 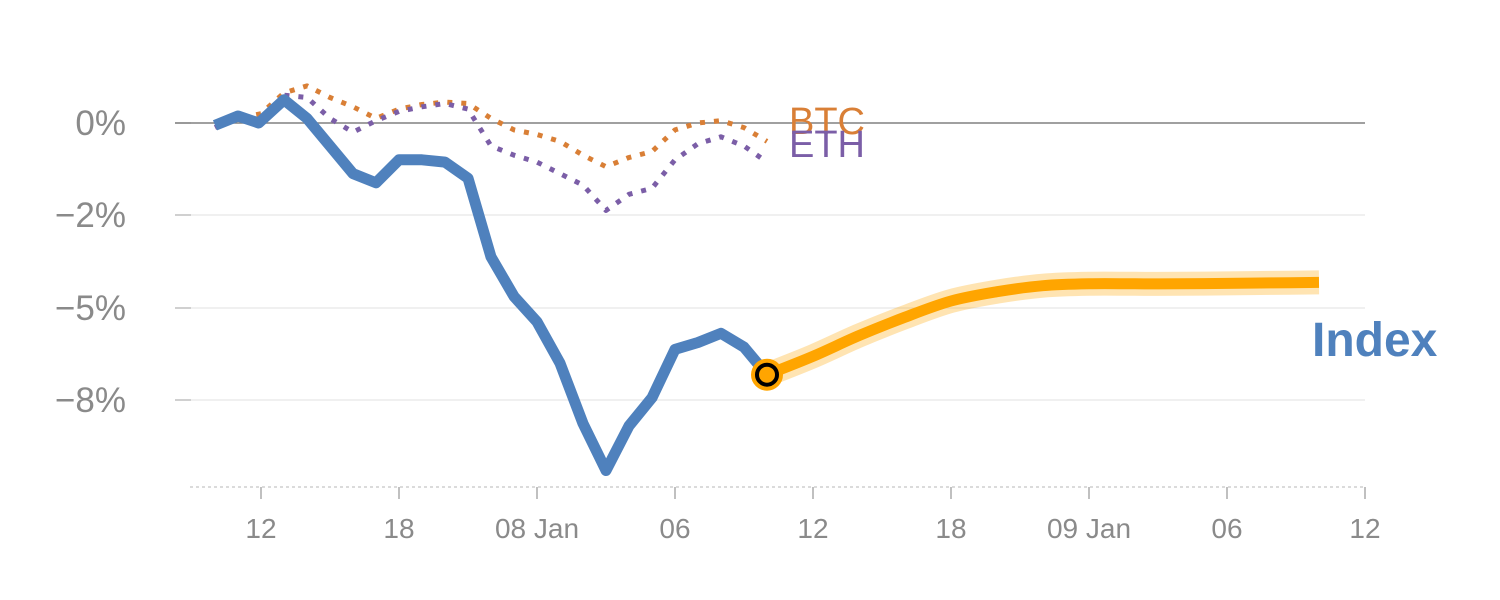 What do you see at coordinates (90, 215) in the screenshot?
I see `y-tick-label: −2%` at bounding box center [90, 215].